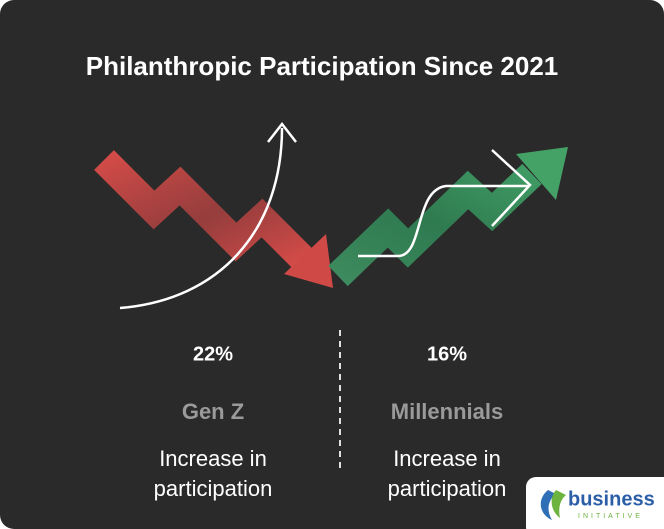 This screenshot has height=529, width=664. What do you see at coordinates (213, 411) in the screenshot?
I see `stat-label: Gen Z` at bounding box center [213, 411].